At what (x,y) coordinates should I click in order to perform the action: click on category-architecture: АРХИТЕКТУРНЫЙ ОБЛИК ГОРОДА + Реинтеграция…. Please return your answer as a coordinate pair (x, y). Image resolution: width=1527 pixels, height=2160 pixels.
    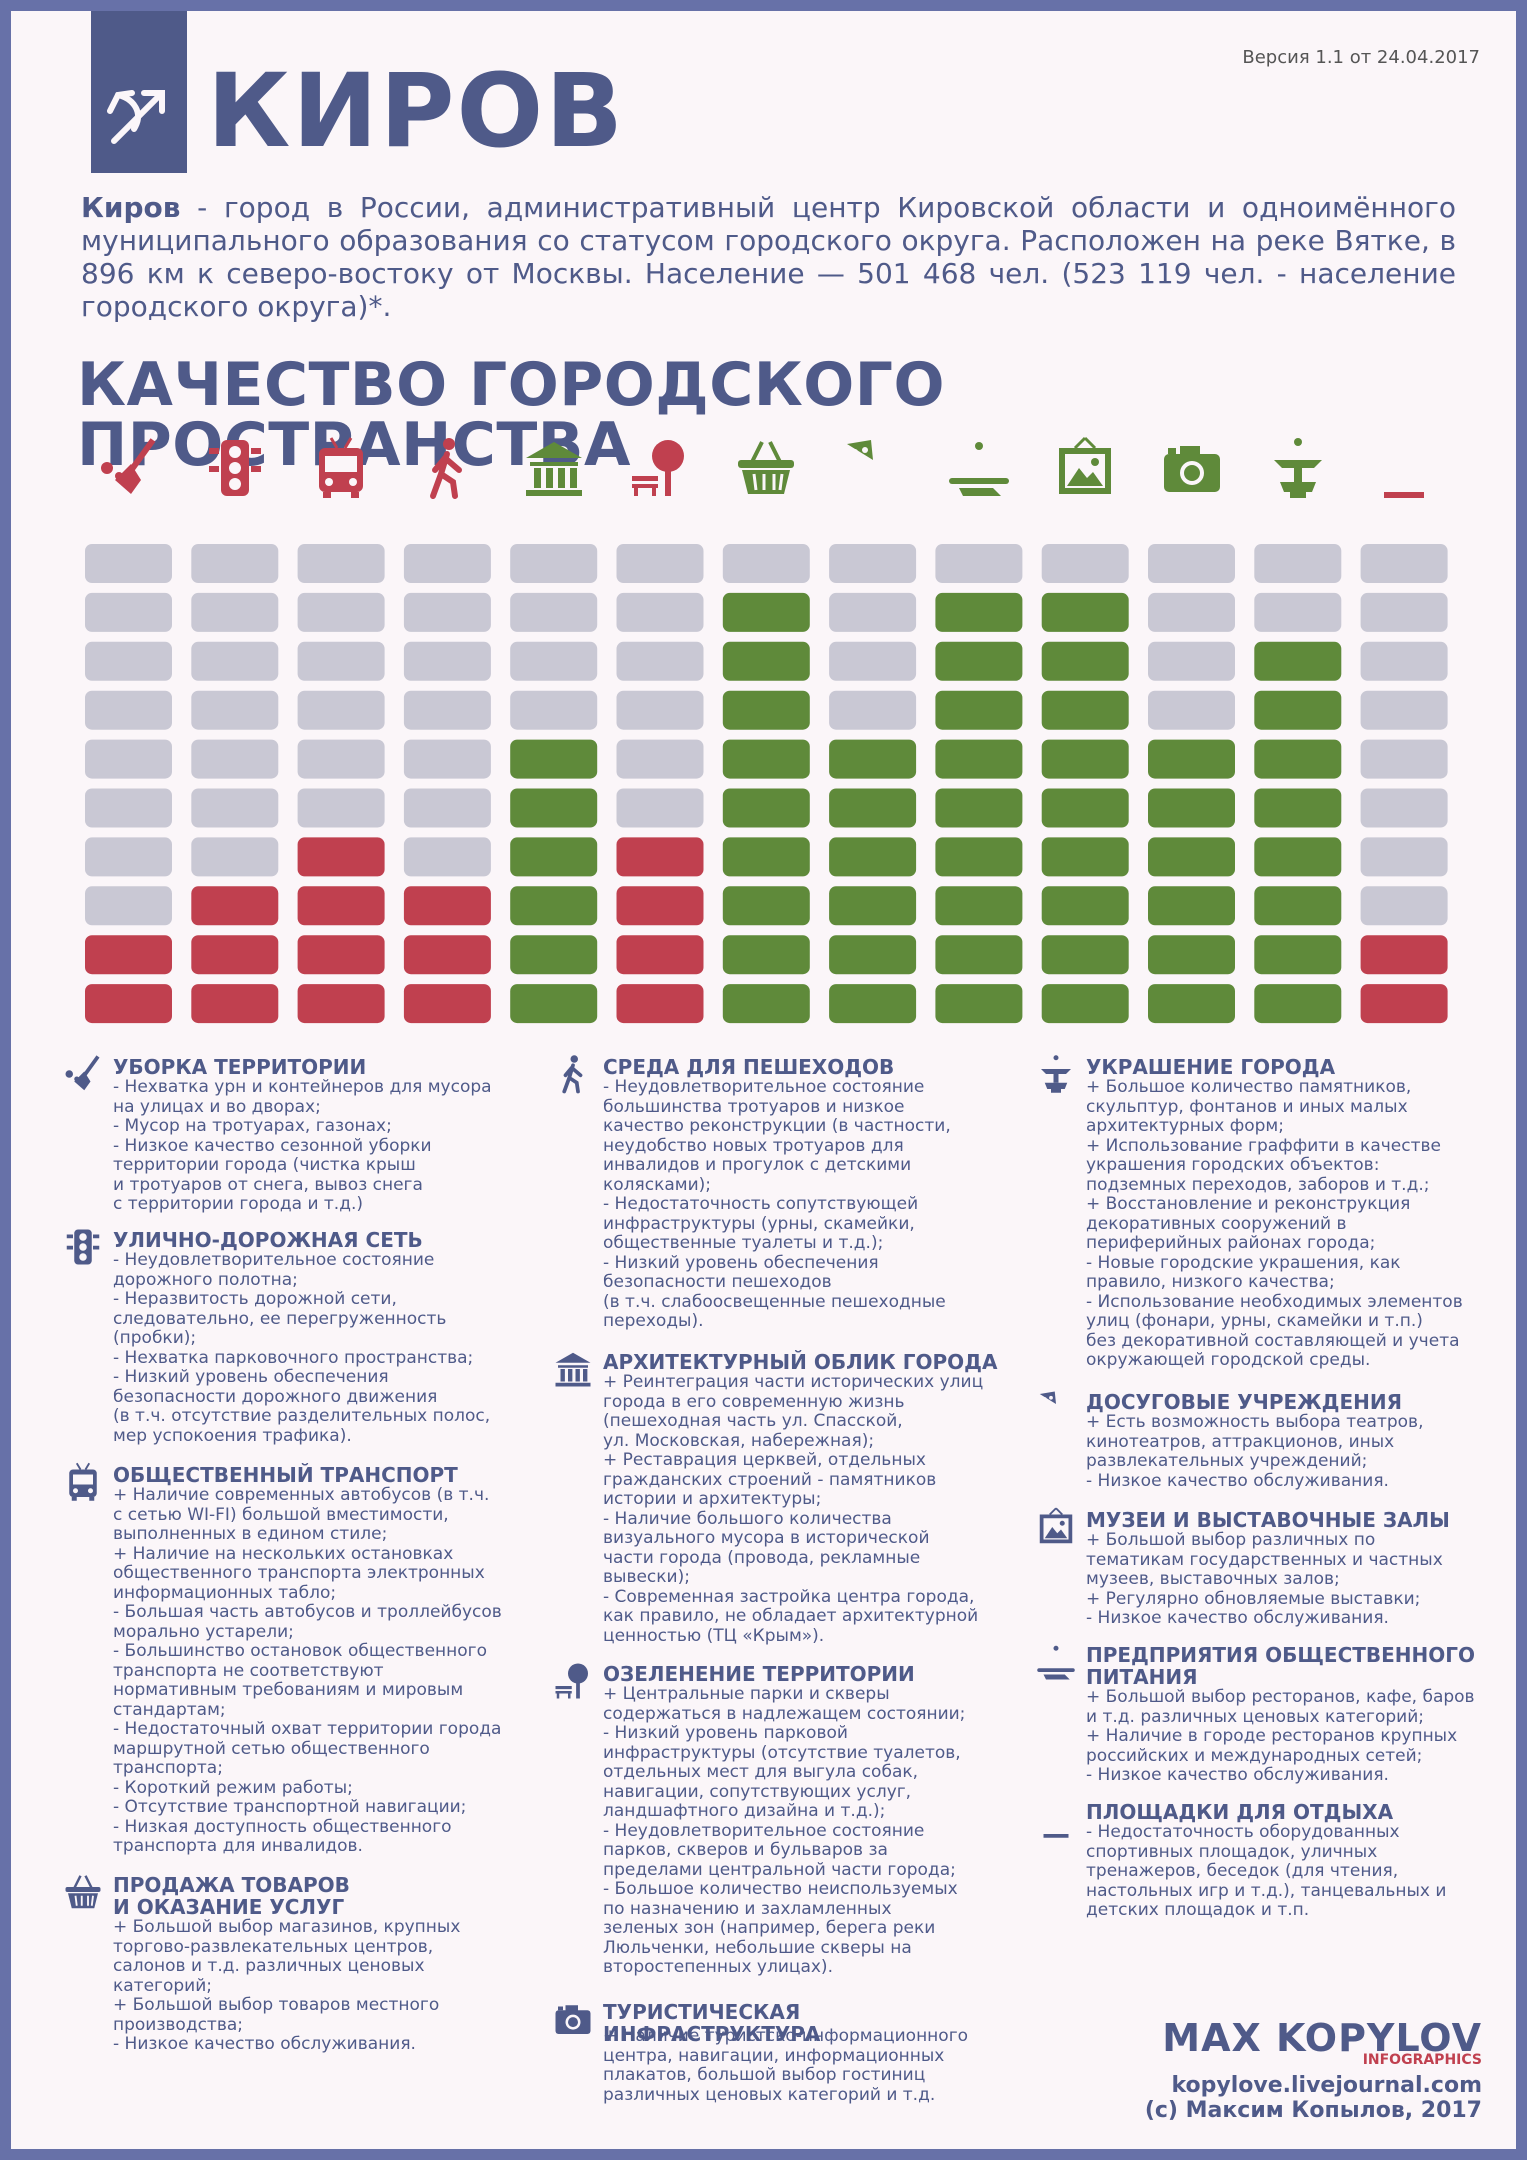
    Looking at the image, I should click on (788, 1498).